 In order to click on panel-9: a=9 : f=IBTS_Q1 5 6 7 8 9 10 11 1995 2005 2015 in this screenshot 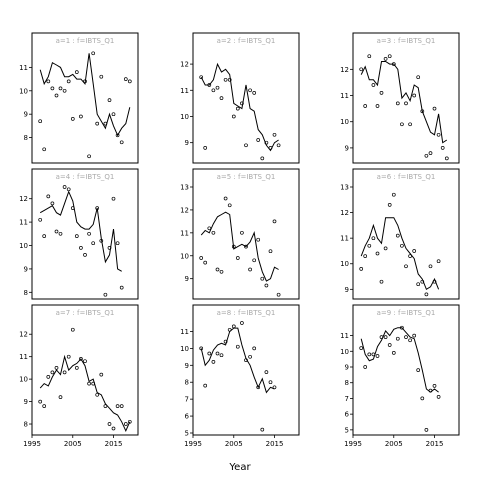, I will do `click(400, 376)`.